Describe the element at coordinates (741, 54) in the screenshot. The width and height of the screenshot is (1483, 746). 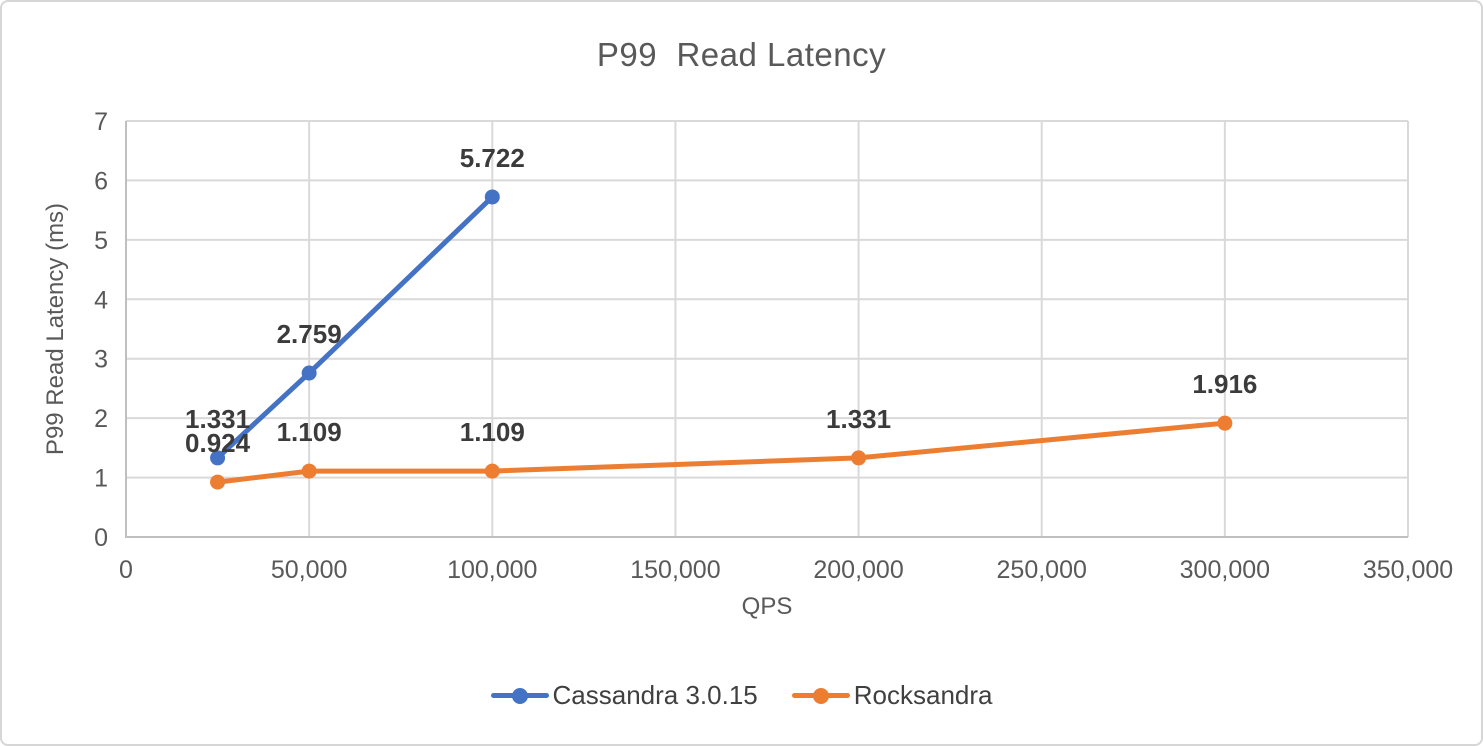
I see `chart-title: P99 Read Latency` at that location.